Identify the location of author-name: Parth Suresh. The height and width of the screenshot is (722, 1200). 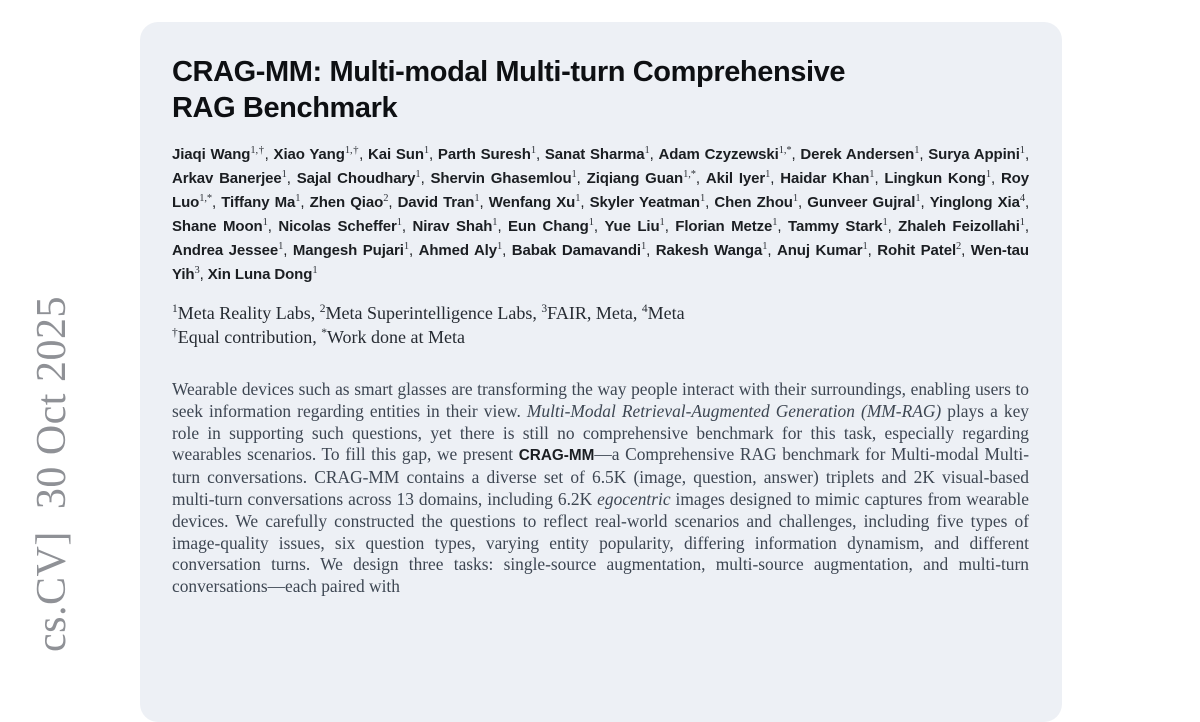
(484, 154).